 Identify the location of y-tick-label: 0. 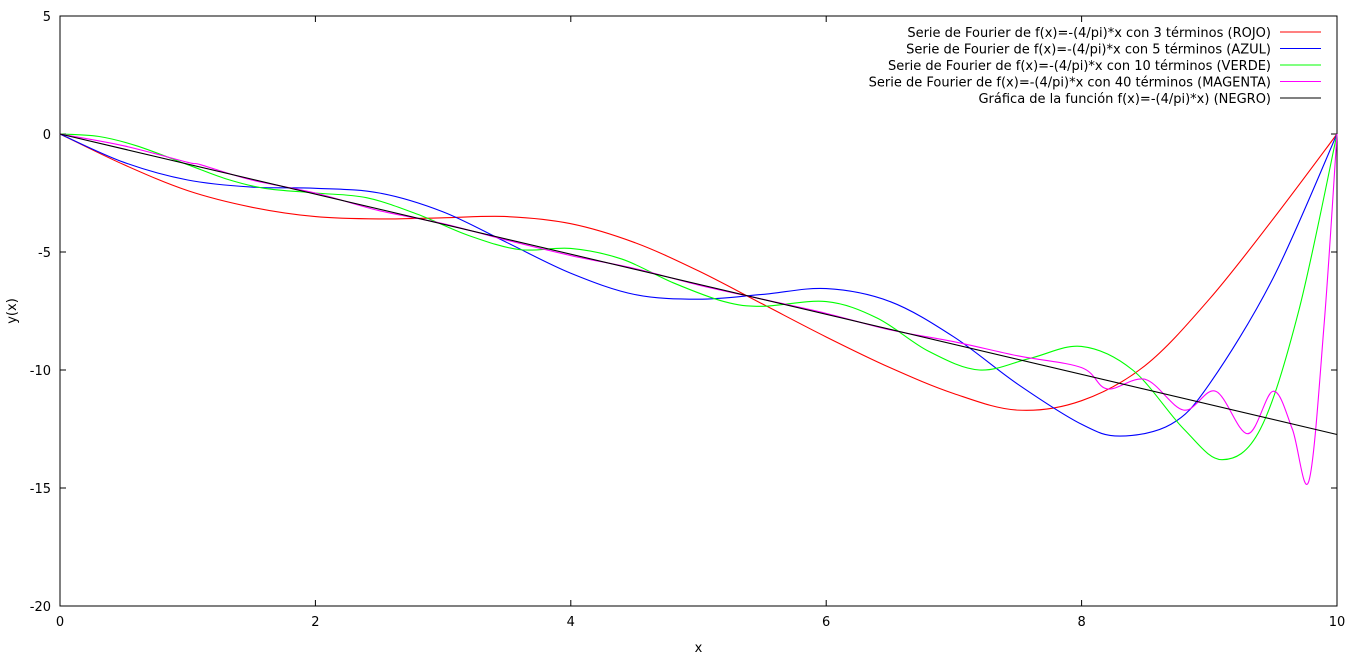
(47, 135).